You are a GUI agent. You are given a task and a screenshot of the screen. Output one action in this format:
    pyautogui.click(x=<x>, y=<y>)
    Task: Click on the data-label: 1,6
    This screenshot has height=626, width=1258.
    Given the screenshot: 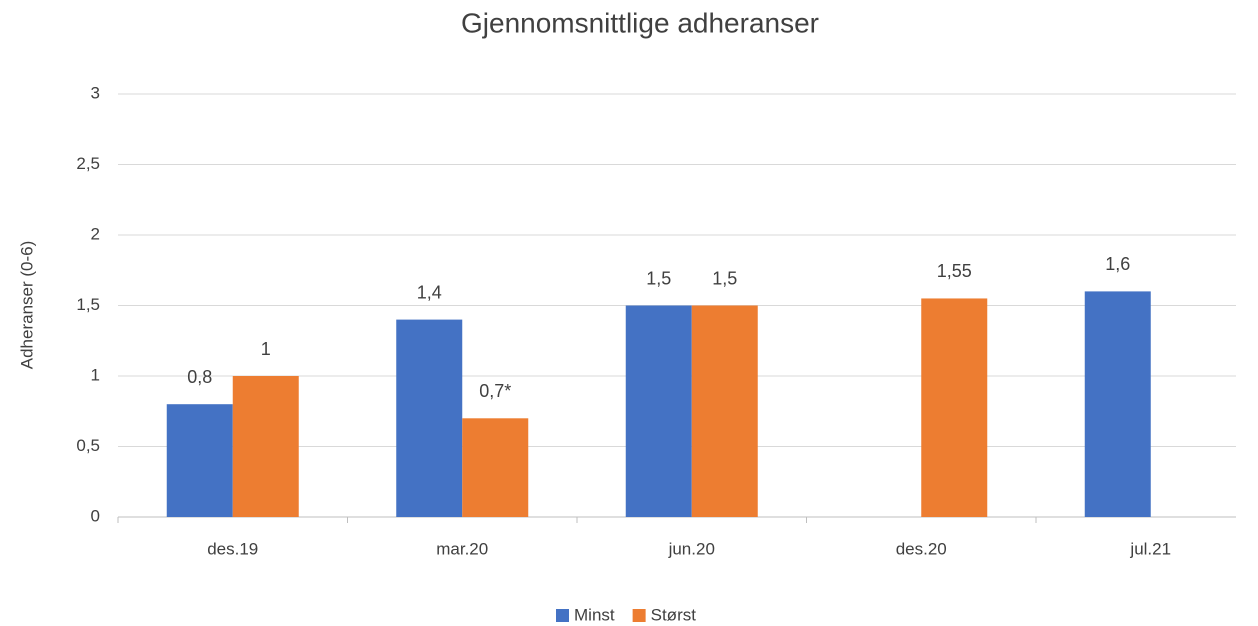 What is the action you would take?
    pyautogui.click(x=1117, y=264)
    